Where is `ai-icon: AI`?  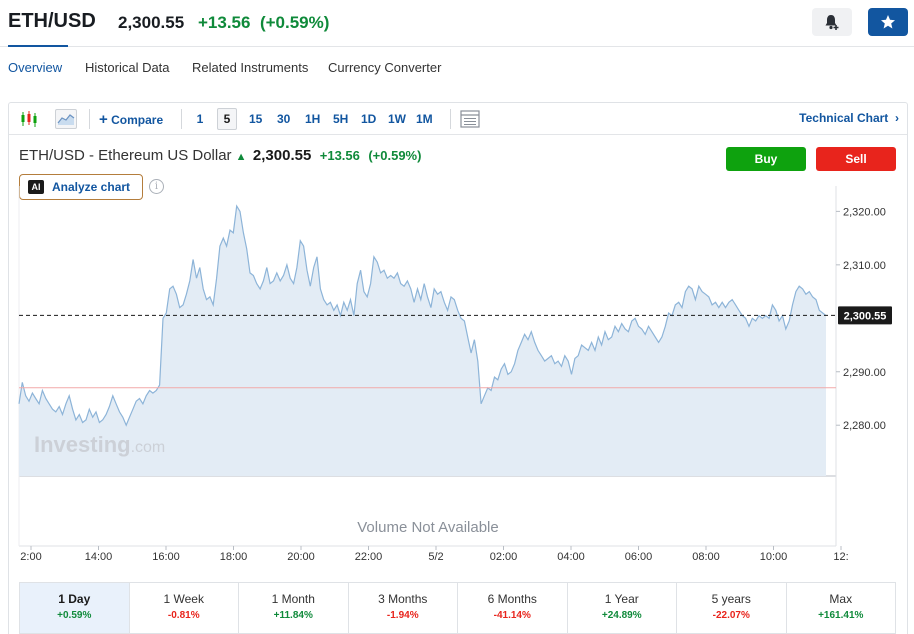 ai-icon: AI is located at coordinates (36, 187).